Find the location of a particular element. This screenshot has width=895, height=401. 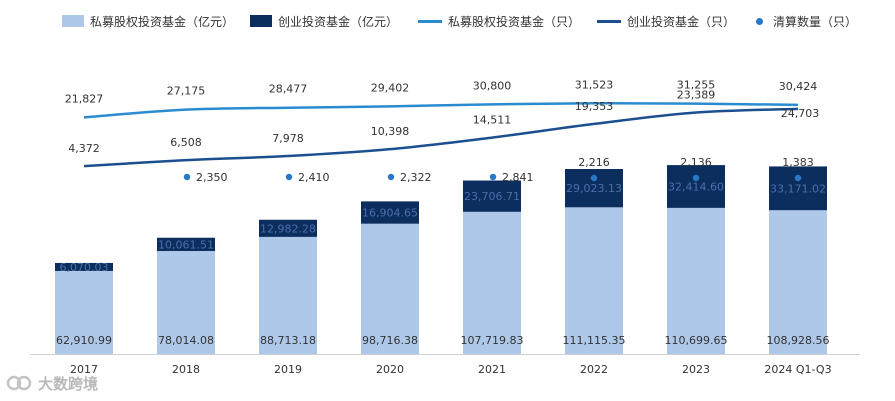

data-label-vc-amount-3: 16,904.65 is located at coordinates (390, 213).